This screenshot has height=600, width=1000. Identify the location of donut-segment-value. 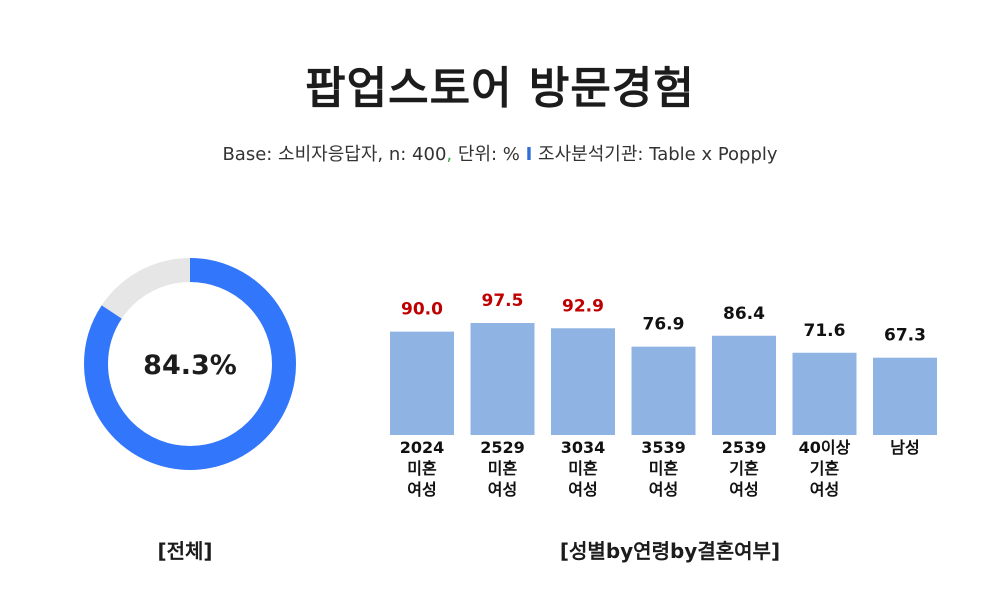
(190, 364).